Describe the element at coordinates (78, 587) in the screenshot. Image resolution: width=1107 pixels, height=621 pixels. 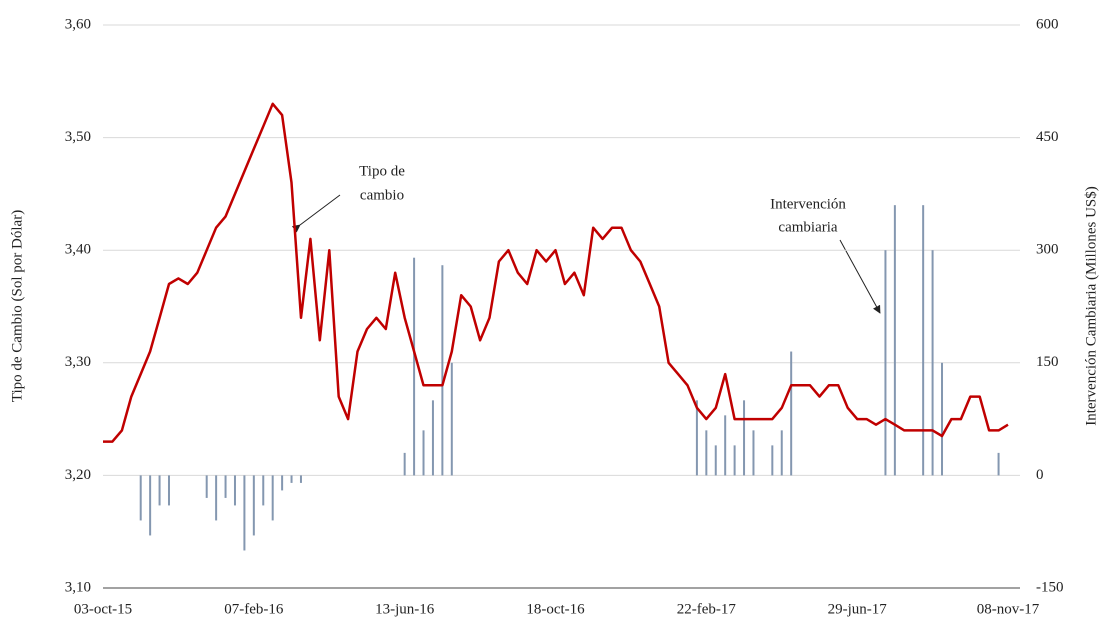
I see `y-tick-label: 3,10` at that location.